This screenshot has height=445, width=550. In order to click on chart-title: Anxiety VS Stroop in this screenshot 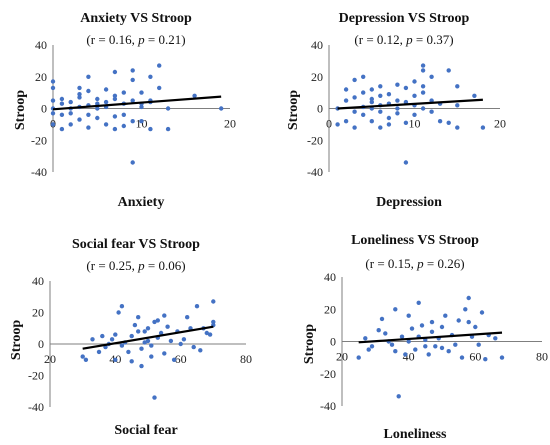, I will do `click(136, 18)`.